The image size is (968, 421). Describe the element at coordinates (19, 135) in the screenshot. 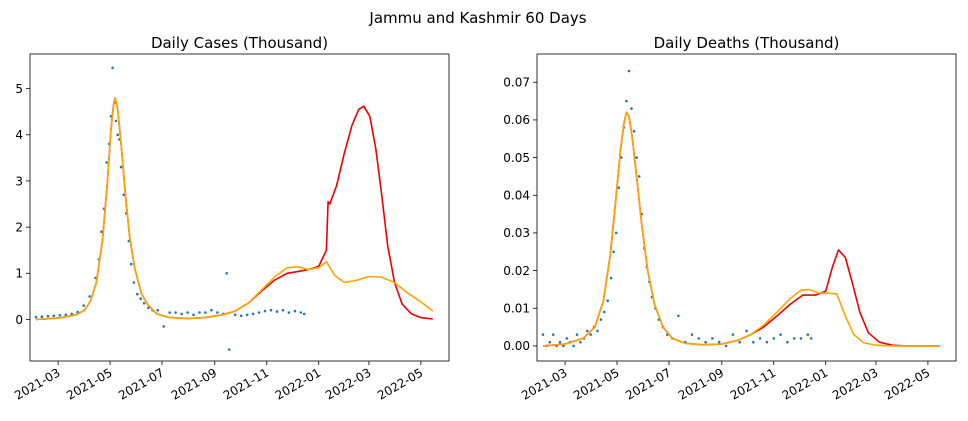

I see `cases-y-tick-label: 4` at that location.